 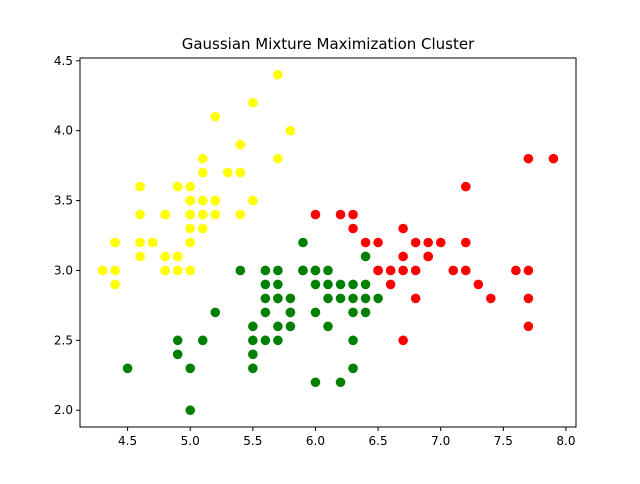 What do you see at coordinates (127, 441) in the screenshot?
I see `x-tick-label-0: 4.5` at bounding box center [127, 441].